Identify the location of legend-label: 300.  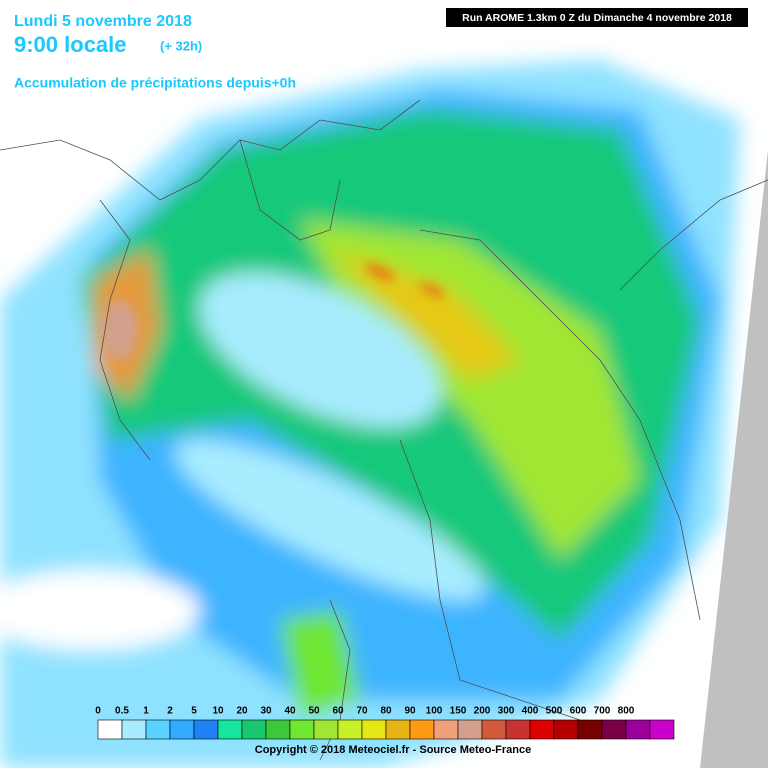
(506, 711).